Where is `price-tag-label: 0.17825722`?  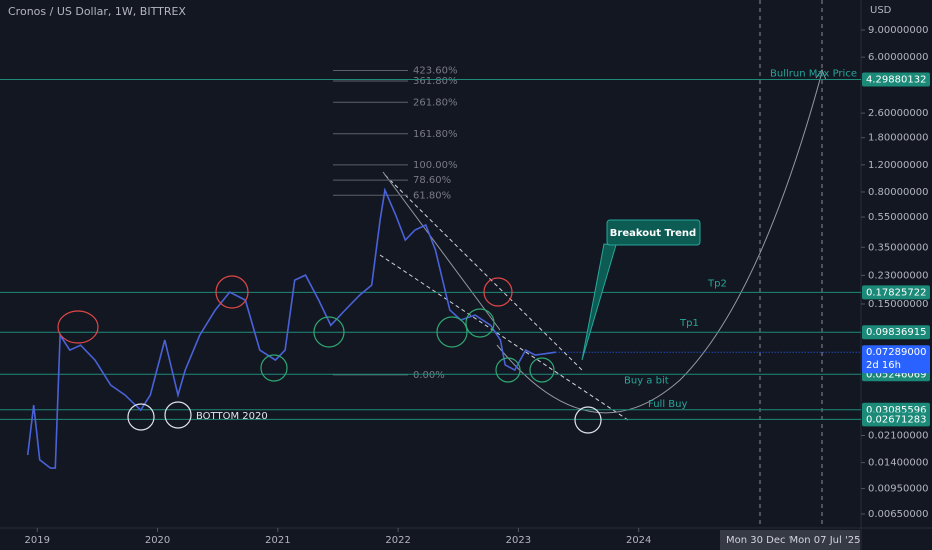 price-tag-label: 0.17825722 is located at coordinates (896, 292).